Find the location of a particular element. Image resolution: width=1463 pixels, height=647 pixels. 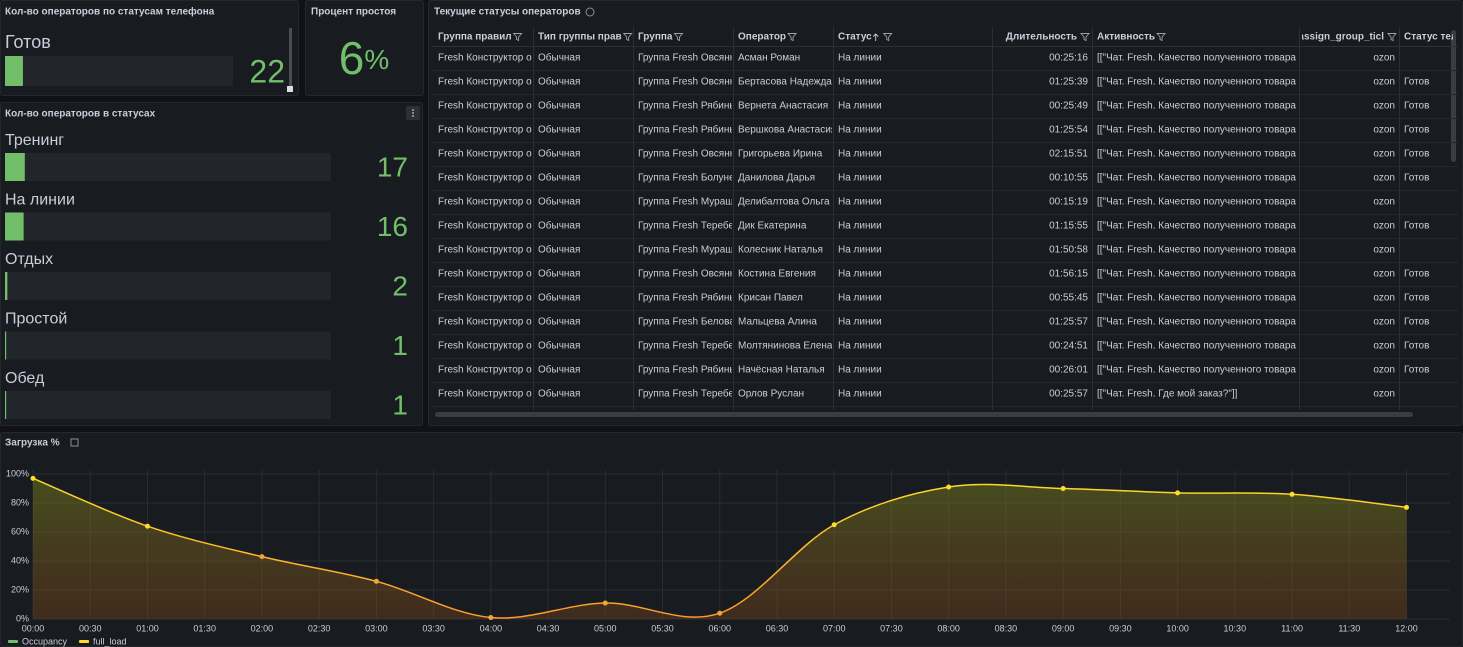

sort-icon is located at coordinates (875, 37).